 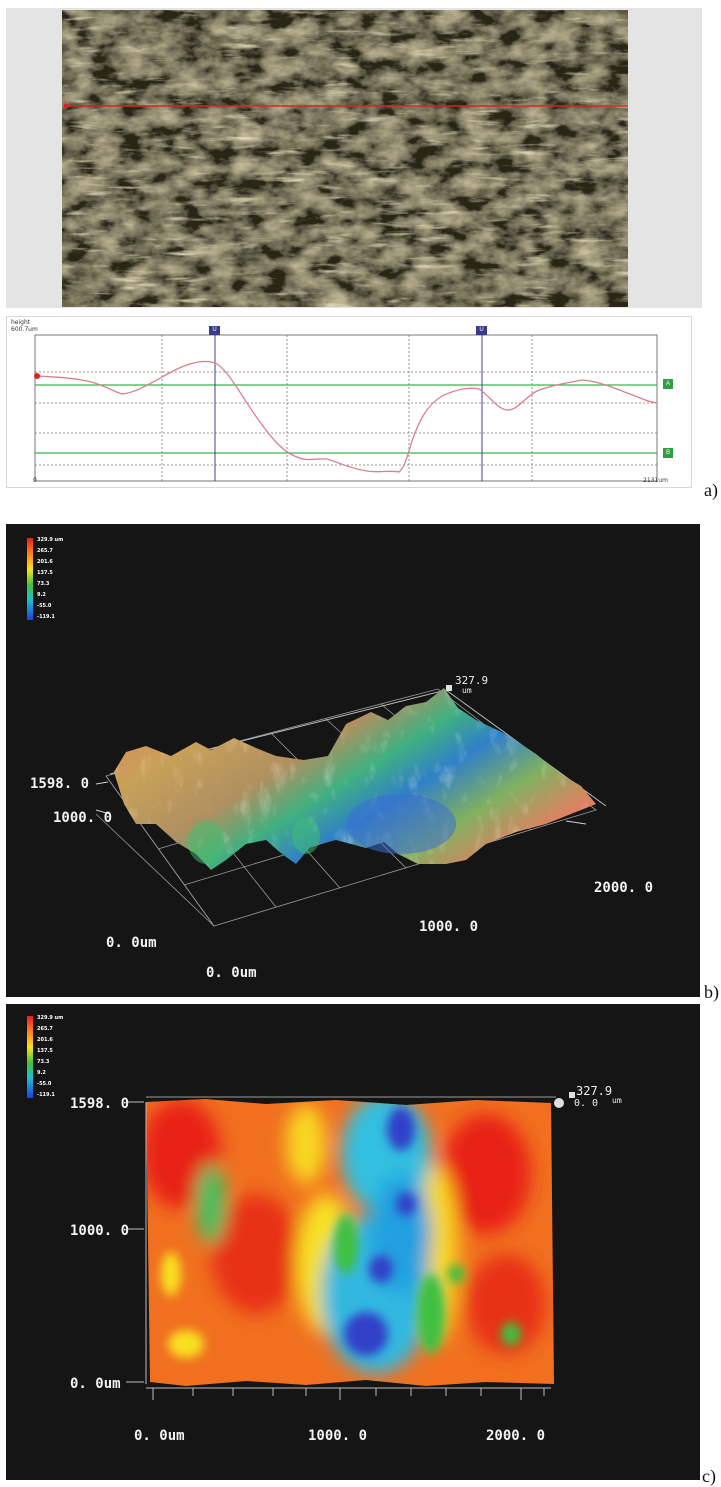 What do you see at coordinates (159, 1436) in the screenshot?
I see `x-axis-start-label: 0. 0um` at bounding box center [159, 1436].